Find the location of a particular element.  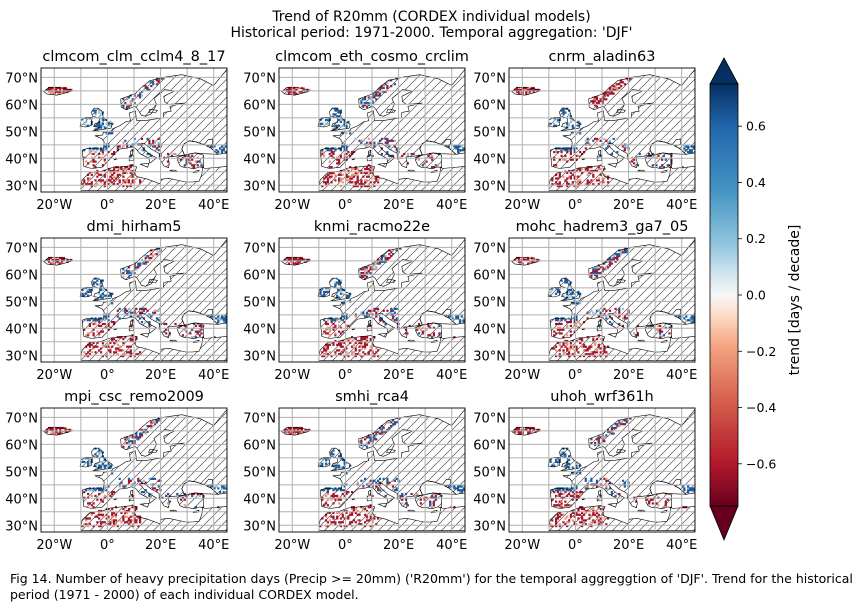

panel-frame is located at coordinates (372, 300).